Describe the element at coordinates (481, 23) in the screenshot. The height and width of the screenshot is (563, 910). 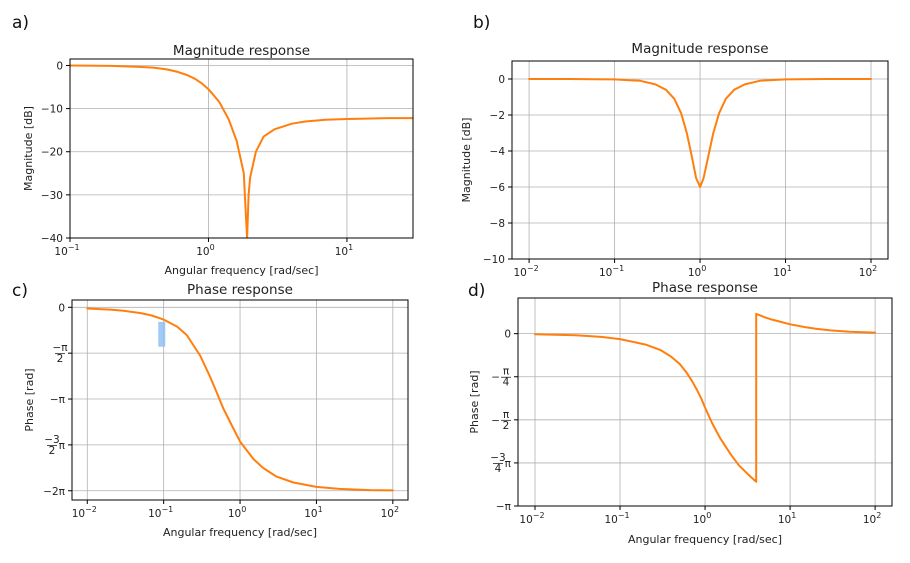
I see `panel-letter: b)` at that location.